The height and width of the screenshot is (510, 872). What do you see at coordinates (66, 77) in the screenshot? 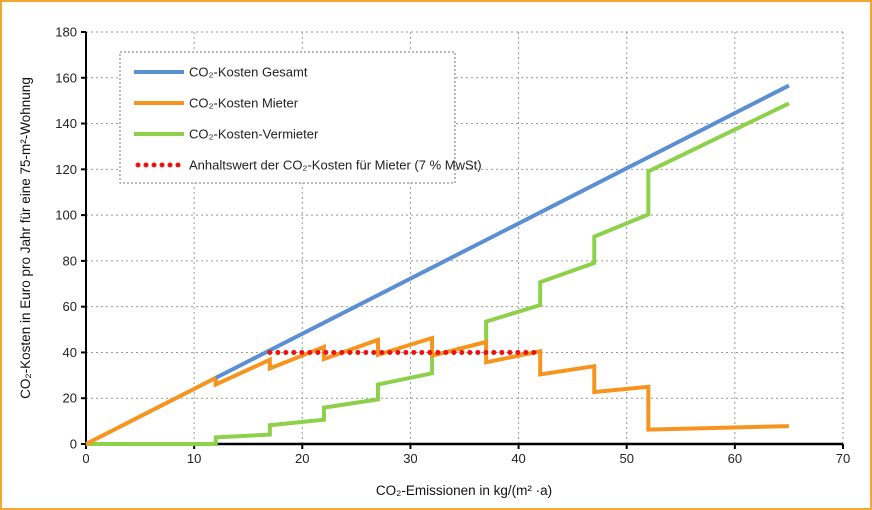
I see `y-tick-label: 160` at bounding box center [66, 77].